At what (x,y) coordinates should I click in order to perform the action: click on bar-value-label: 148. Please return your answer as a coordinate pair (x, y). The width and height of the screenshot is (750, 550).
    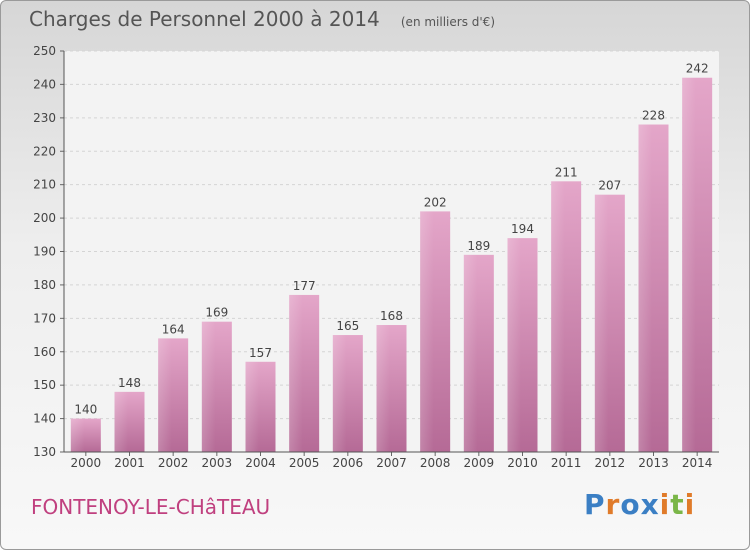
    Looking at the image, I should click on (129, 383).